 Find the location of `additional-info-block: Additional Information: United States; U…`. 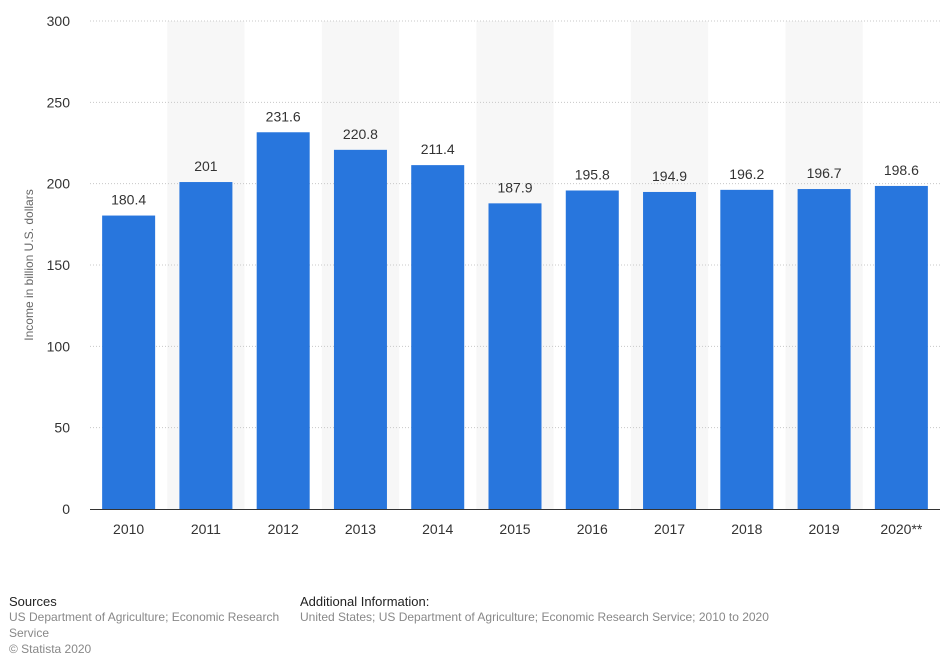

additional-info-block: Additional Information: United States; U… is located at coordinates (600, 609).